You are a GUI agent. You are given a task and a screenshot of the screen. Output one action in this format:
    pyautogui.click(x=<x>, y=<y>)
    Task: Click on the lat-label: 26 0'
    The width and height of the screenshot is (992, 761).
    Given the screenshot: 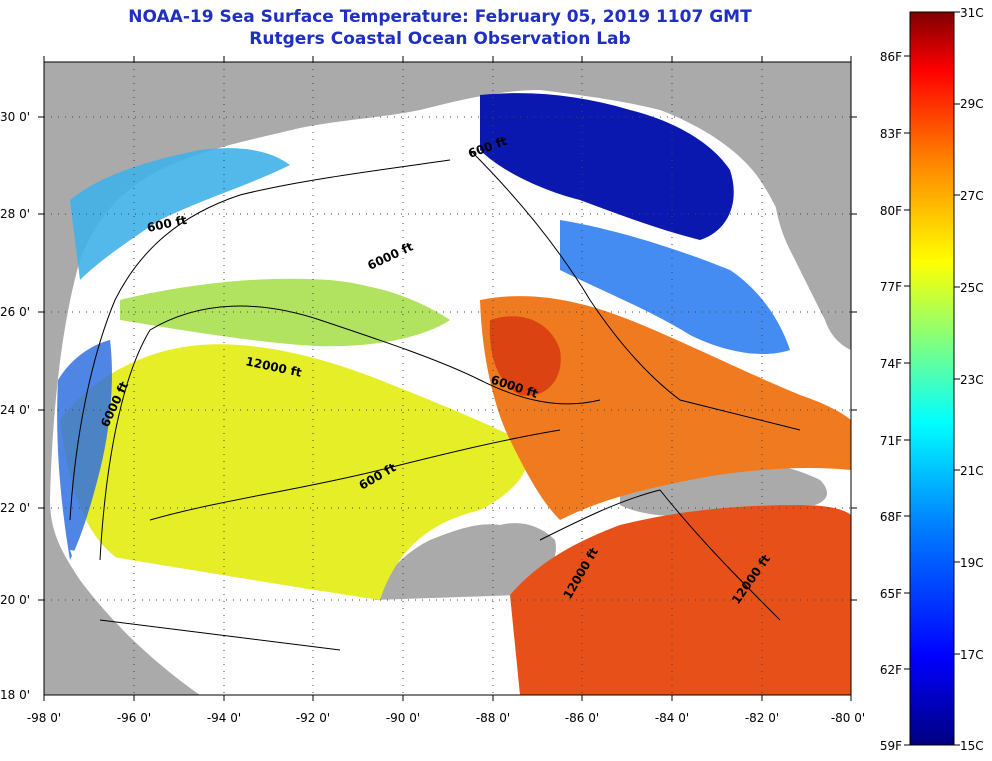 What is the action you would take?
    pyautogui.click(x=15, y=312)
    